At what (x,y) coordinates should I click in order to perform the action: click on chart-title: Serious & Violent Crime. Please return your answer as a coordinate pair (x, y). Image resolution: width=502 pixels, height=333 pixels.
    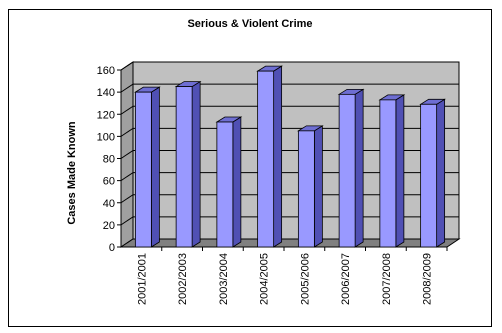
    Looking at the image, I should click on (250, 24).